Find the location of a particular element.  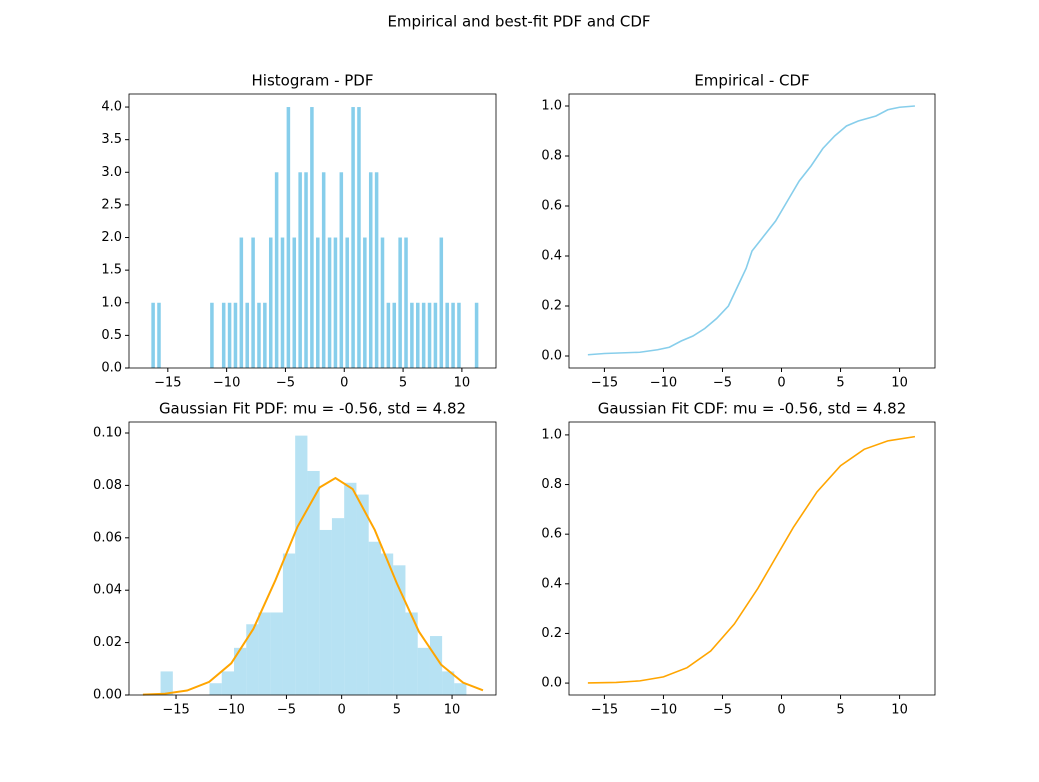

y-tick-label: 3.5 is located at coordinates (111, 139).